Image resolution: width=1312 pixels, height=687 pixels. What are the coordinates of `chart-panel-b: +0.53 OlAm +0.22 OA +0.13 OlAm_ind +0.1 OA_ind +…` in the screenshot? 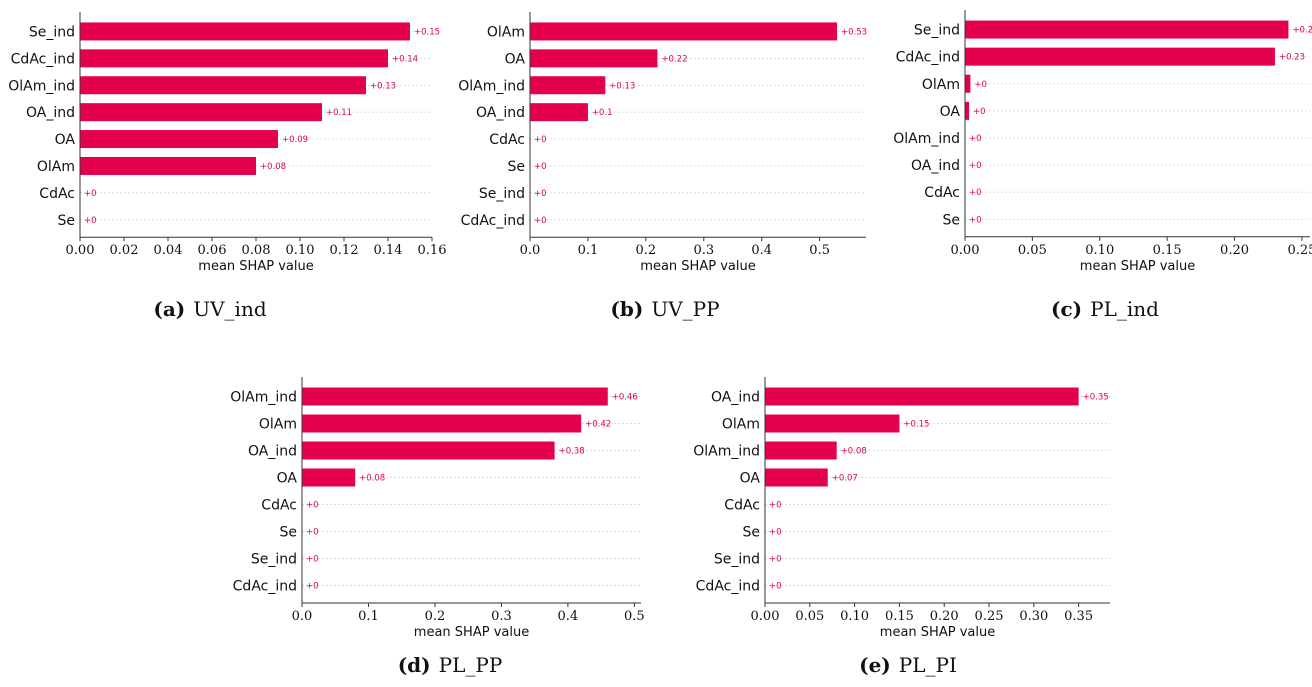 It's located at (662, 166).